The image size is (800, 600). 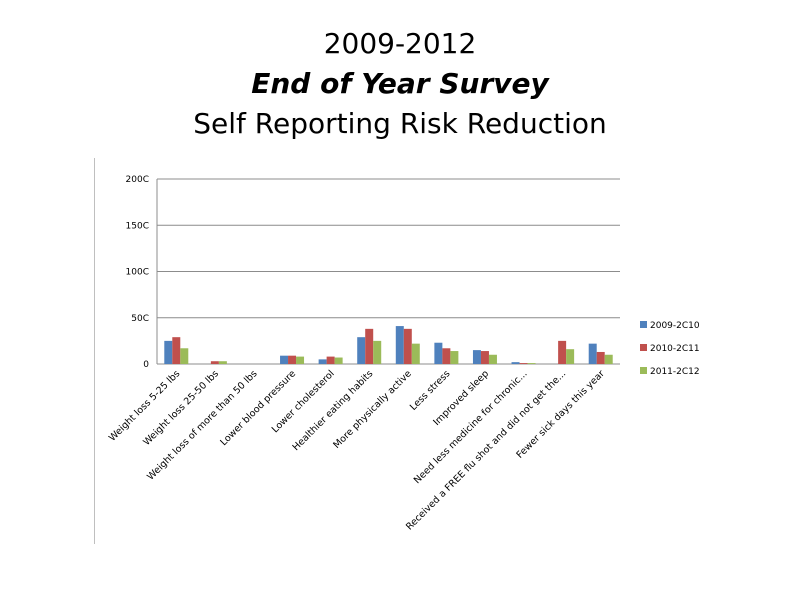 I want to click on y-tick-label: 100C, so click(x=137, y=273).